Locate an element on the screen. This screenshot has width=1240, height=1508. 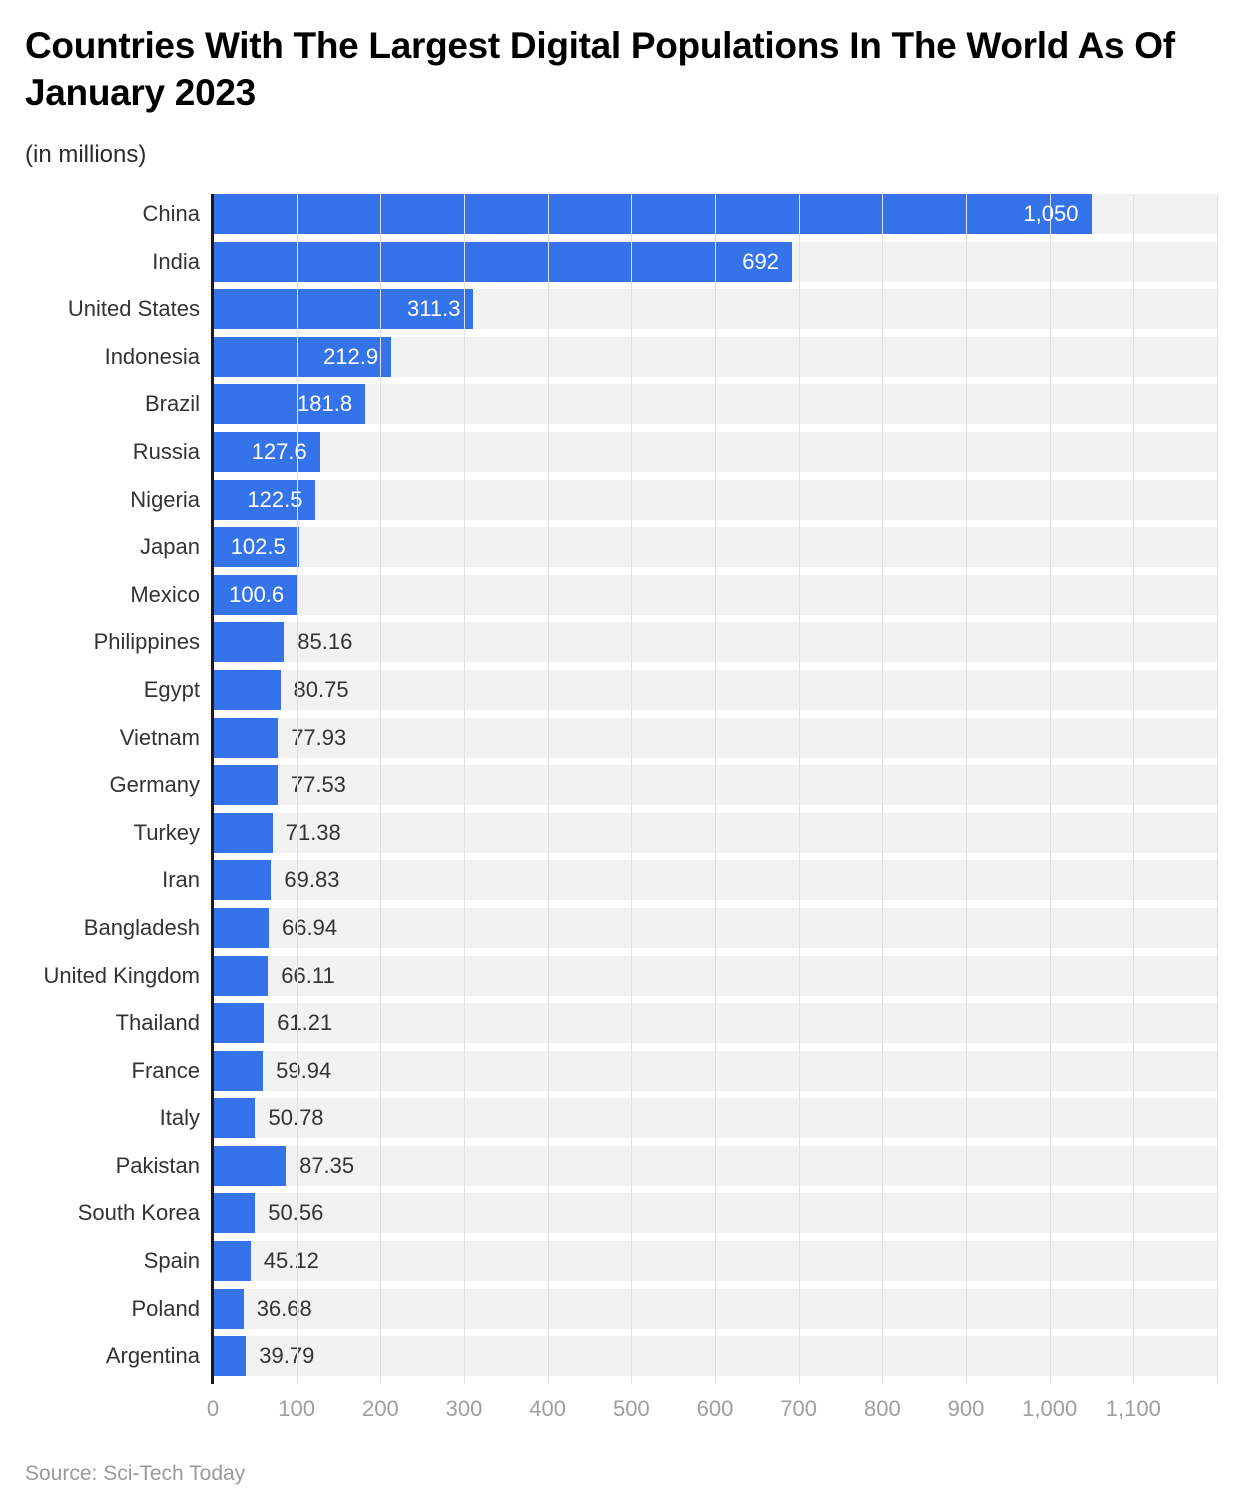
bar-row: Argentina 39.79 is located at coordinates (620, 1360).